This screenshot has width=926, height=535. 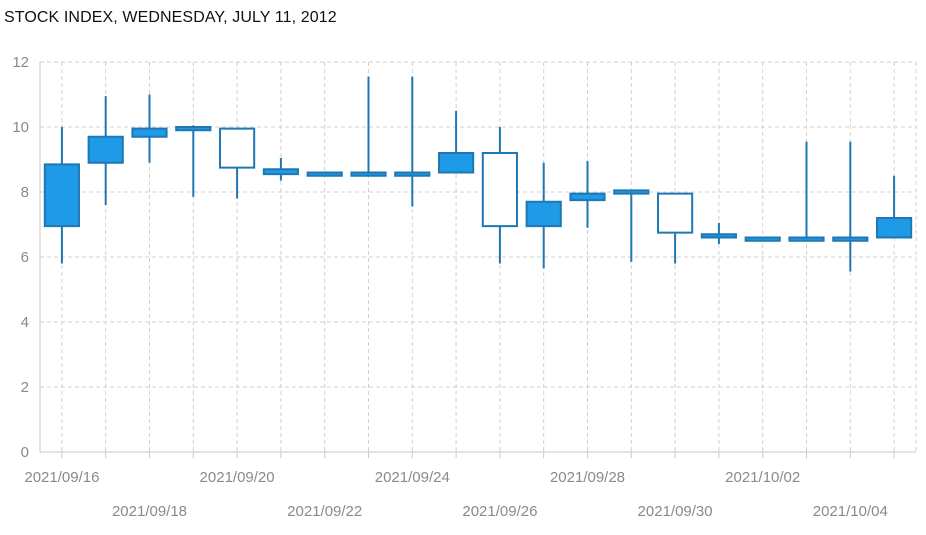 I want to click on chart-title: STOCK INDEX, WEDNESDAY, JULY 11, 2012, so click(x=170, y=17).